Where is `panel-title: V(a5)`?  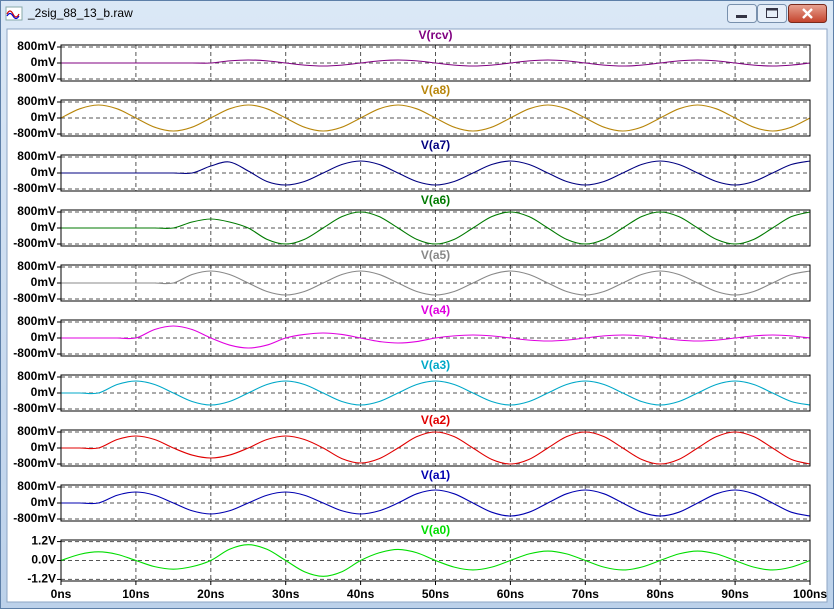 panel-title: V(a5) is located at coordinates (435, 255).